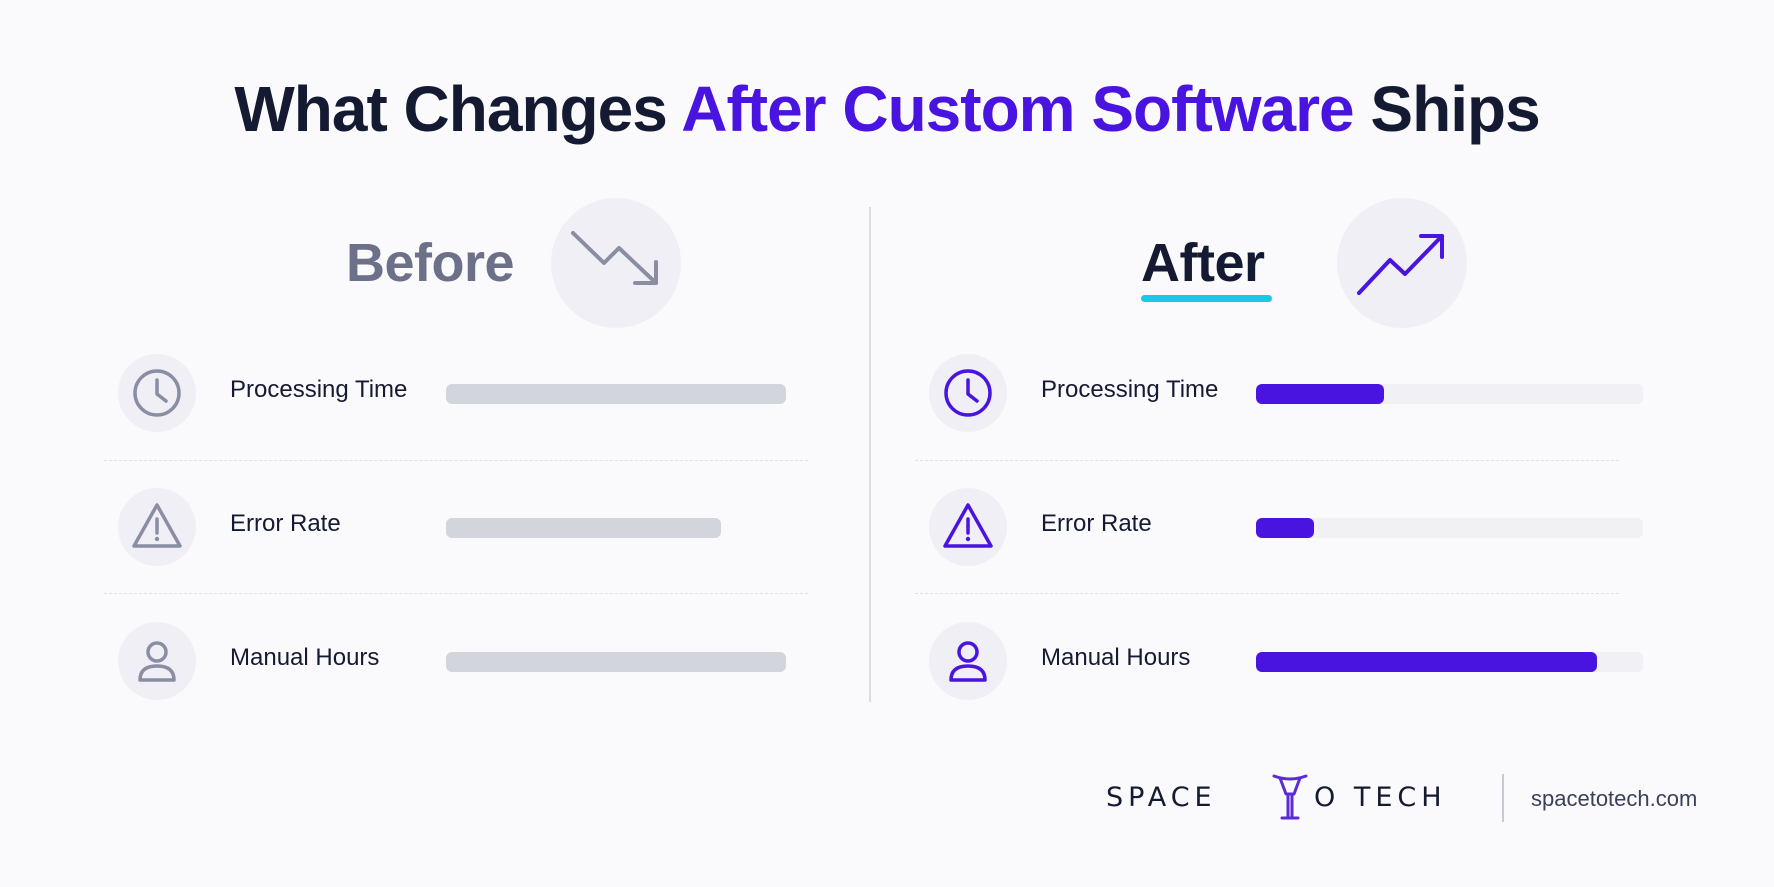 The height and width of the screenshot is (887, 1774). Describe the element at coordinates (1206, 298) in the screenshot. I see `after-title-underline` at that location.